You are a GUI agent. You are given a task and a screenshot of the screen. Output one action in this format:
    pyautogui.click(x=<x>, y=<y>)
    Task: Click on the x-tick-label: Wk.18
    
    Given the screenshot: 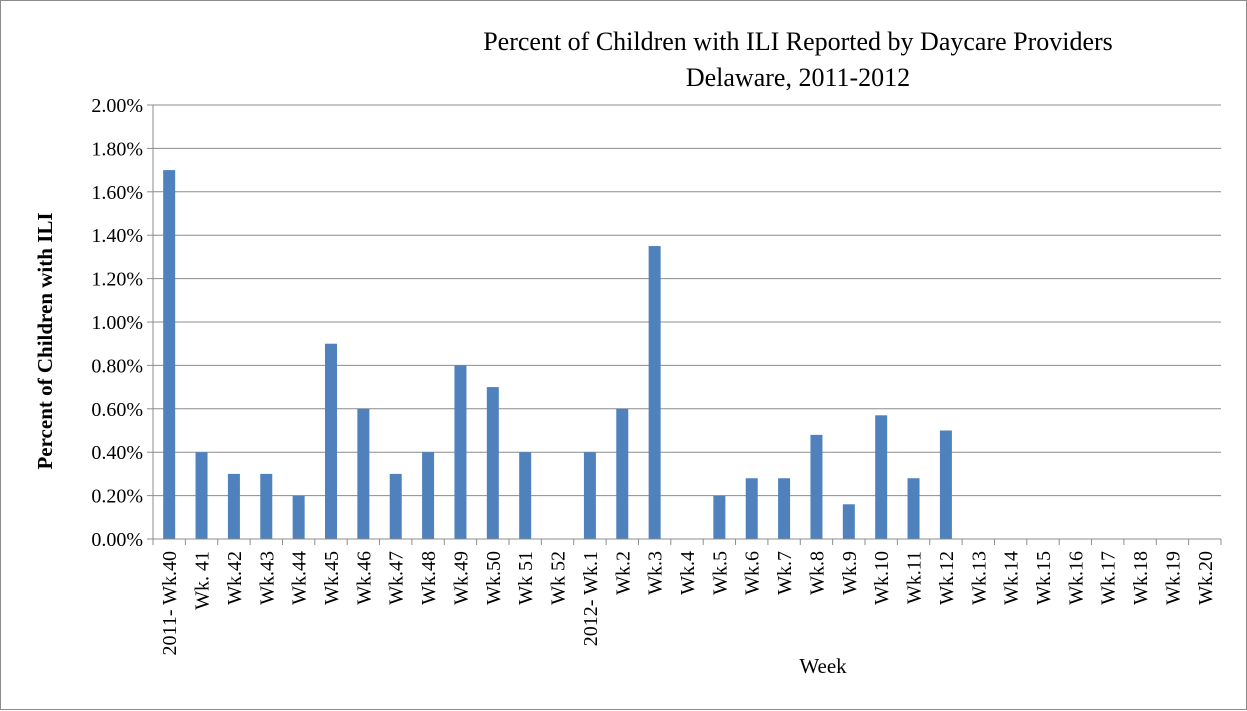 What is the action you would take?
    pyautogui.click(x=1141, y=578)
    